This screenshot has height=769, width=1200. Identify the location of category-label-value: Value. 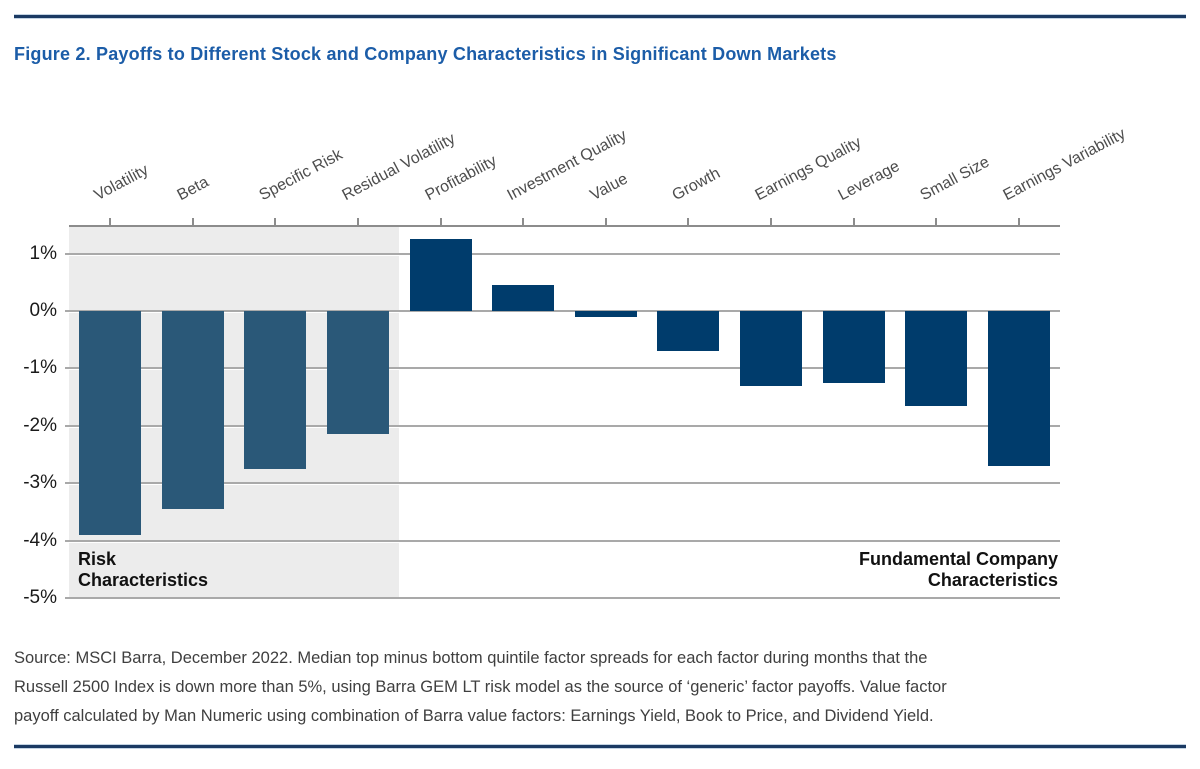
(609, 187).